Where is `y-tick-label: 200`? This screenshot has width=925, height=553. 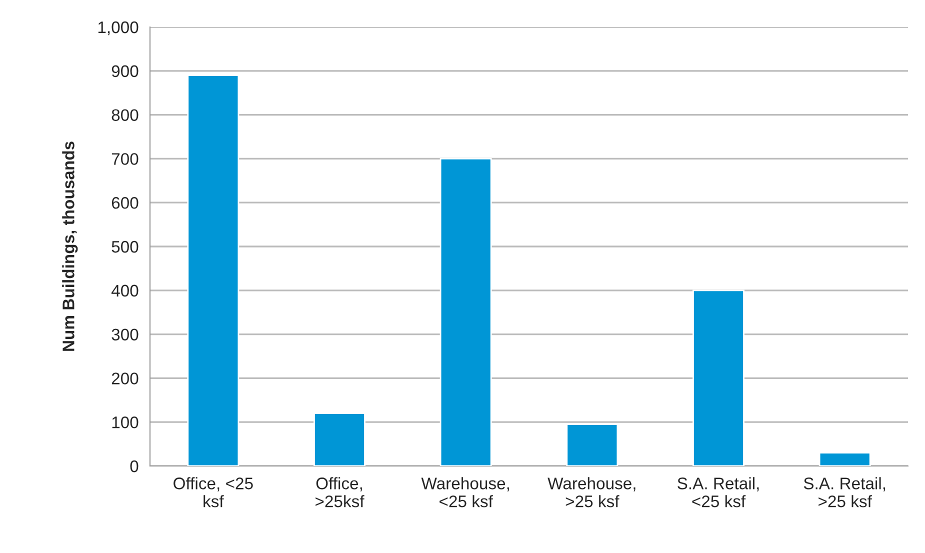
y-tick-label: 200 is located at coordinates (125, 378).